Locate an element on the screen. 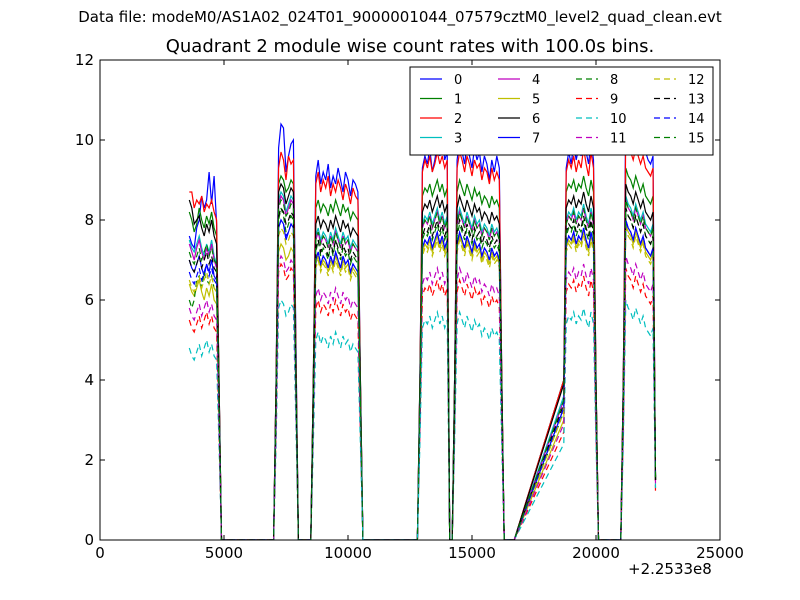 The height and width of the screenshot is (600, 800). legend-label: 5 is located at coordinates (536, 100).